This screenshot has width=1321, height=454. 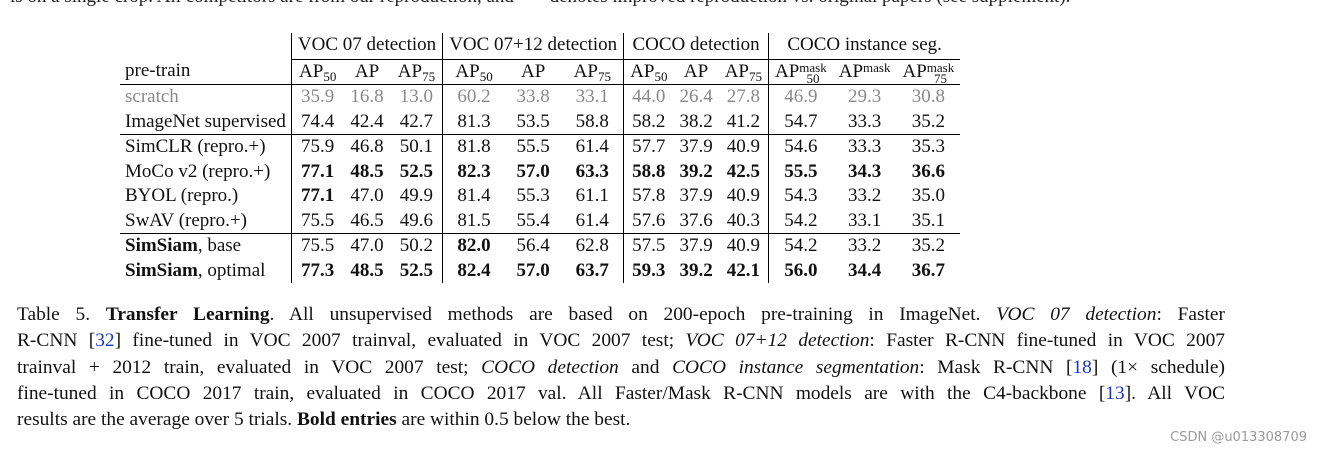 I want to click on row-label-text: ImageNet supervised, so click(x=205, y=121).